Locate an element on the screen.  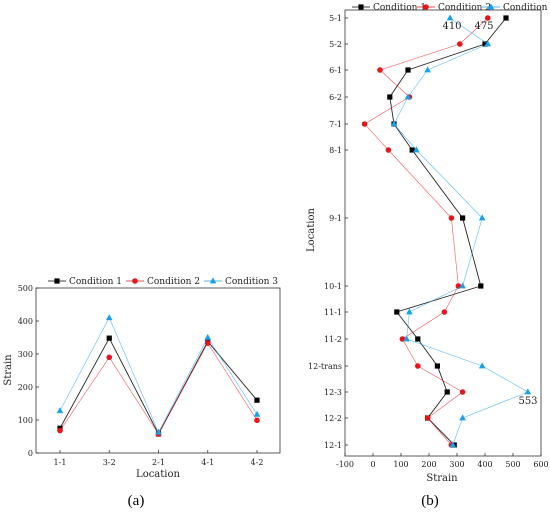
legend-label: Condition 3 is located at coordinates (251, 282).